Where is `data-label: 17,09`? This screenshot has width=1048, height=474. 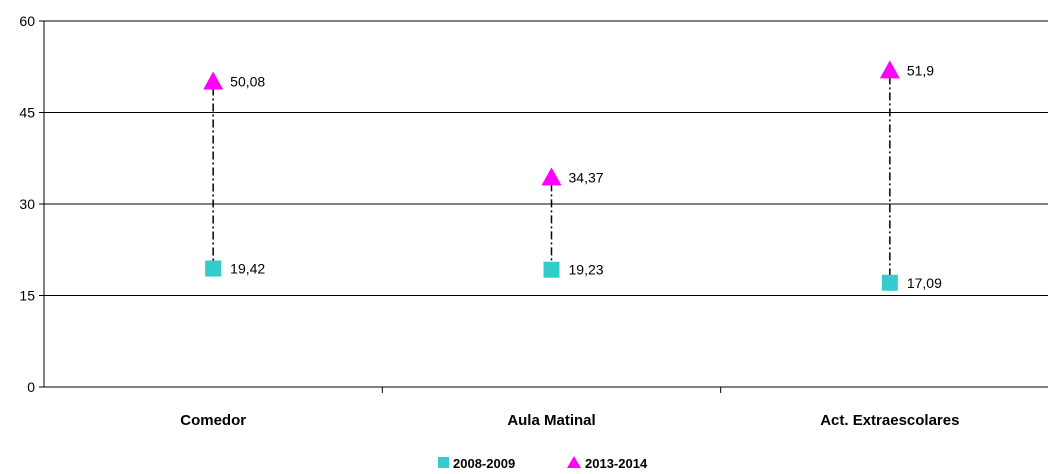
data-label: 17,09 is located at coordinates (924, 283).